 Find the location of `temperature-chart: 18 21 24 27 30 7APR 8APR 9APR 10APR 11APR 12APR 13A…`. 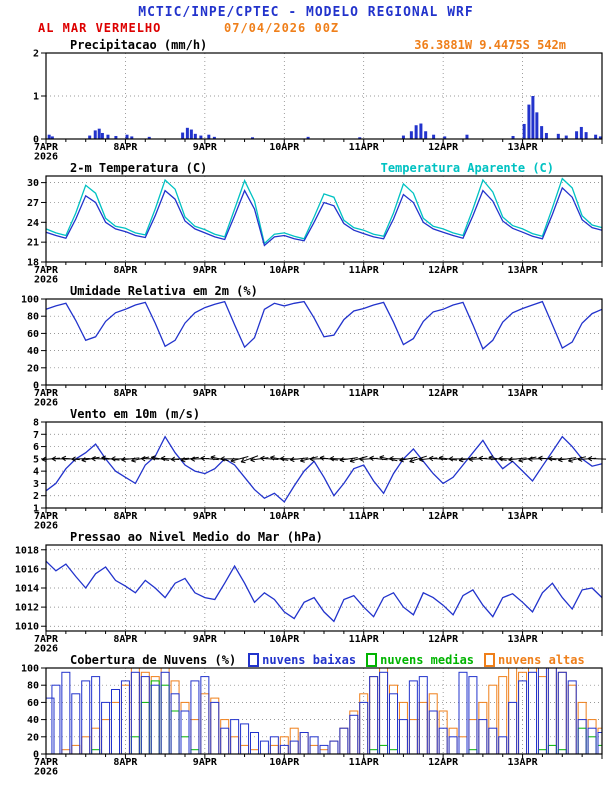

temperature-chart: 18 21 24 27 30 7APR 8APR 9APR 10APR 11APR 12APR 13A… is located at coordinates (315, 230).